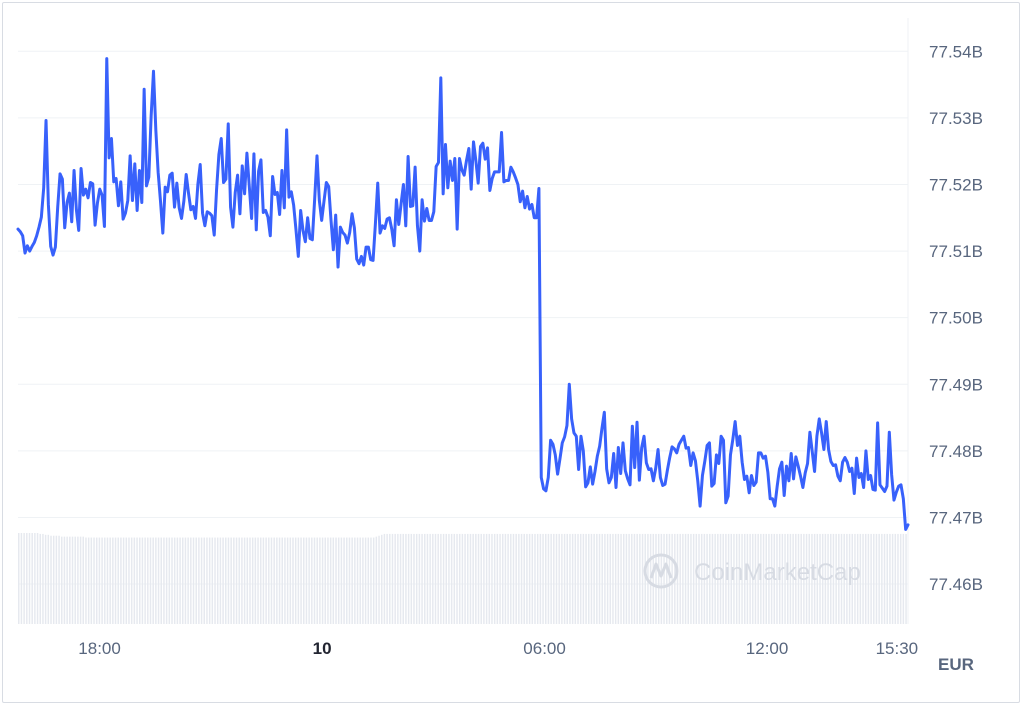  What do you see at coordinates (661, 571) in the screenshot?
I see `coinmarketcap-logo-icon` at bounding box center [661, 571].